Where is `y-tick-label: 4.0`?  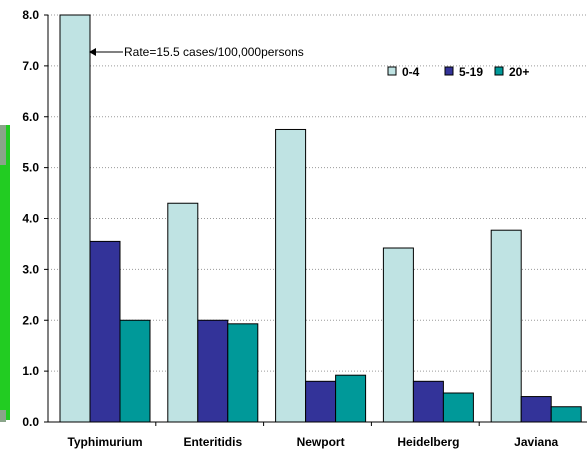
y-tick-label: 4.0 is located at coordinates (30, 219).